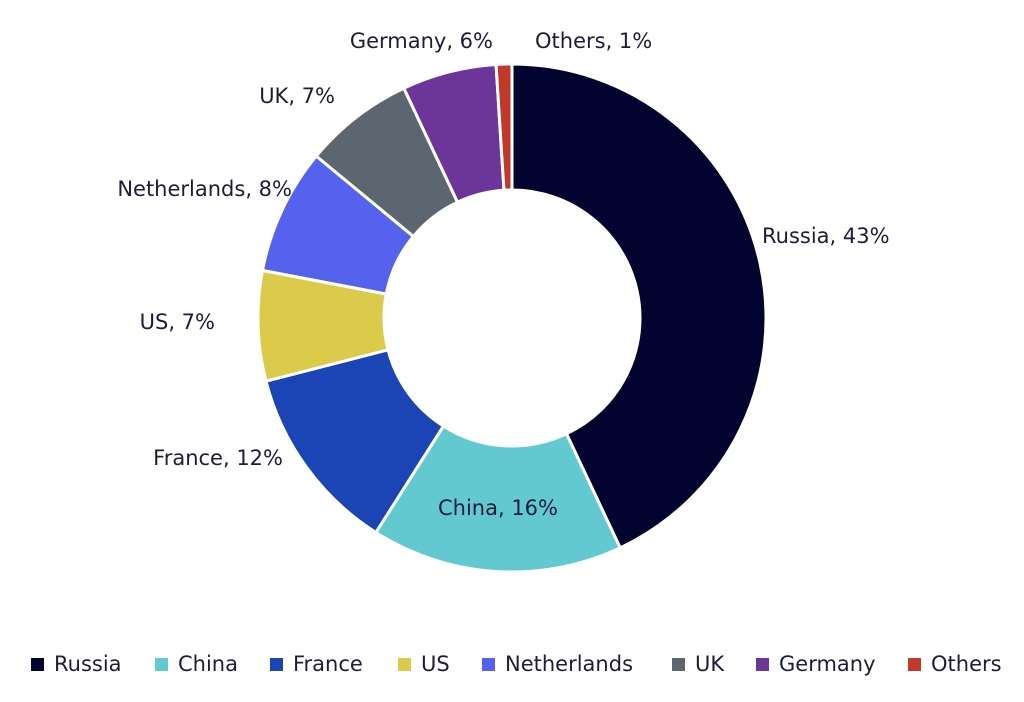 The height and width of the screenshot is (702, 1024). Describe the element at coordinates (593, 41) in the screenshot. I see `data-label: Others, 1%` at that location.